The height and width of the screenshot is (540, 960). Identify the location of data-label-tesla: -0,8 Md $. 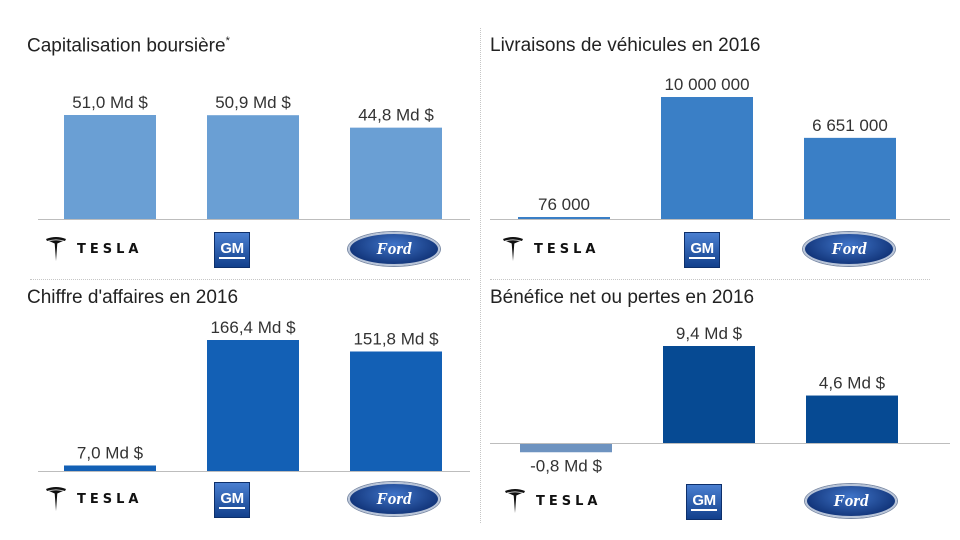
(566, 465).